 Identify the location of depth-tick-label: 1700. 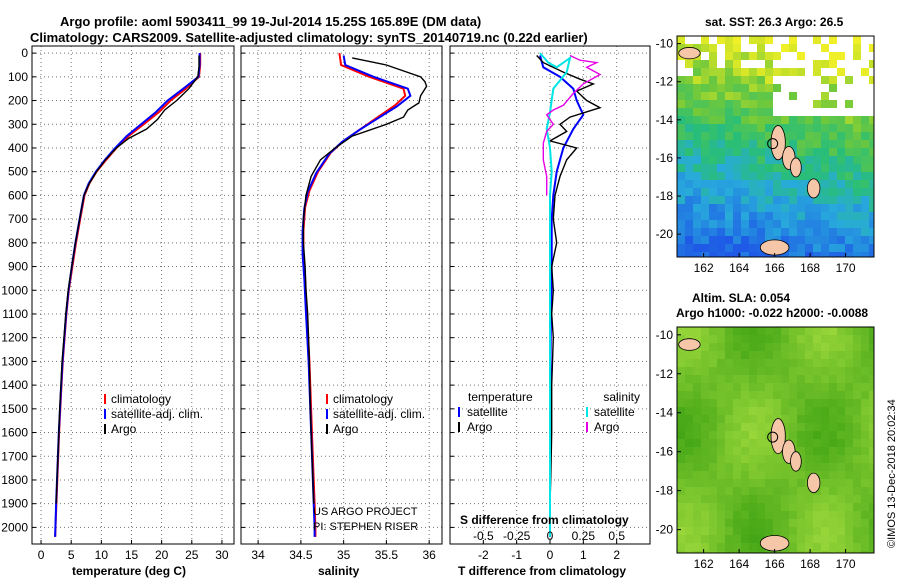
(14, 456).